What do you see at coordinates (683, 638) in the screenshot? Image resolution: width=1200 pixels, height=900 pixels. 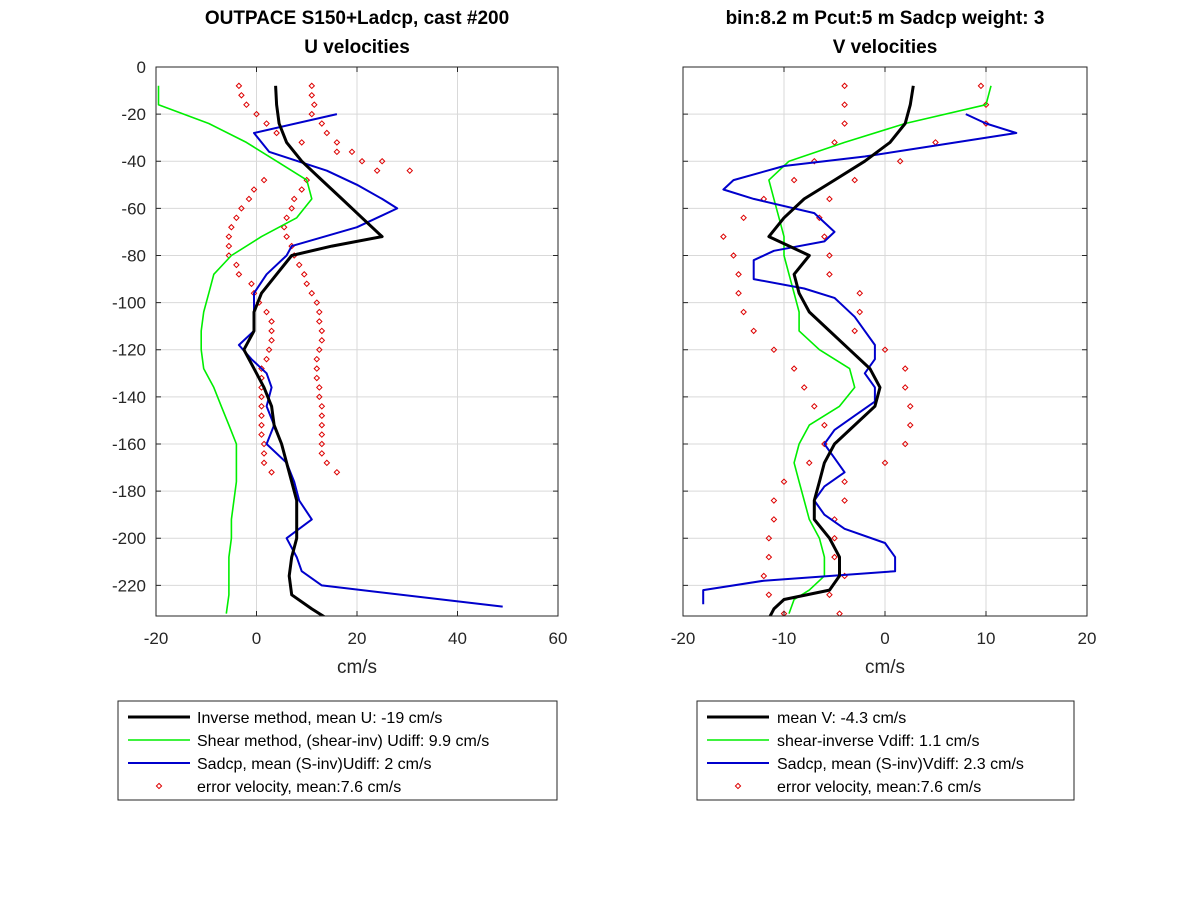 I see `v-x-tick-label: -20` at bounding box center [683, 638].